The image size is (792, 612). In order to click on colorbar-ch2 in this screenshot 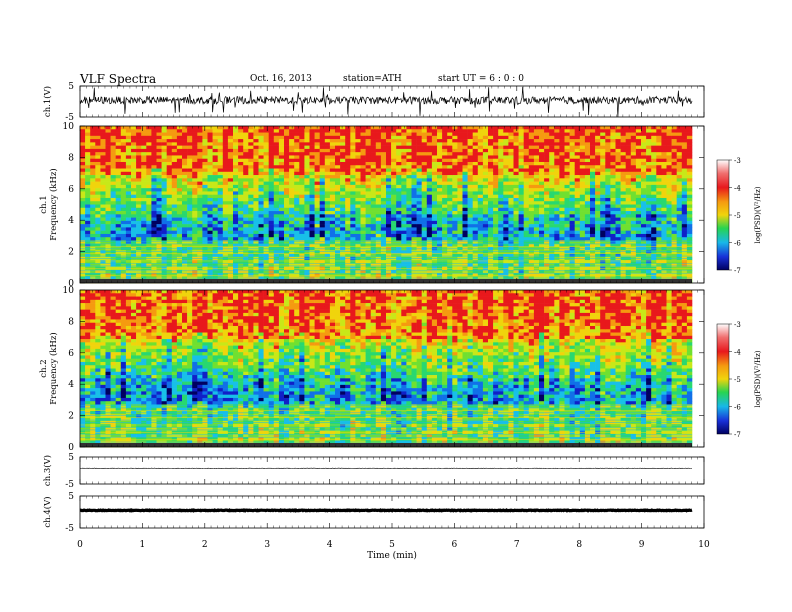, I will do `click(723, 379)`.